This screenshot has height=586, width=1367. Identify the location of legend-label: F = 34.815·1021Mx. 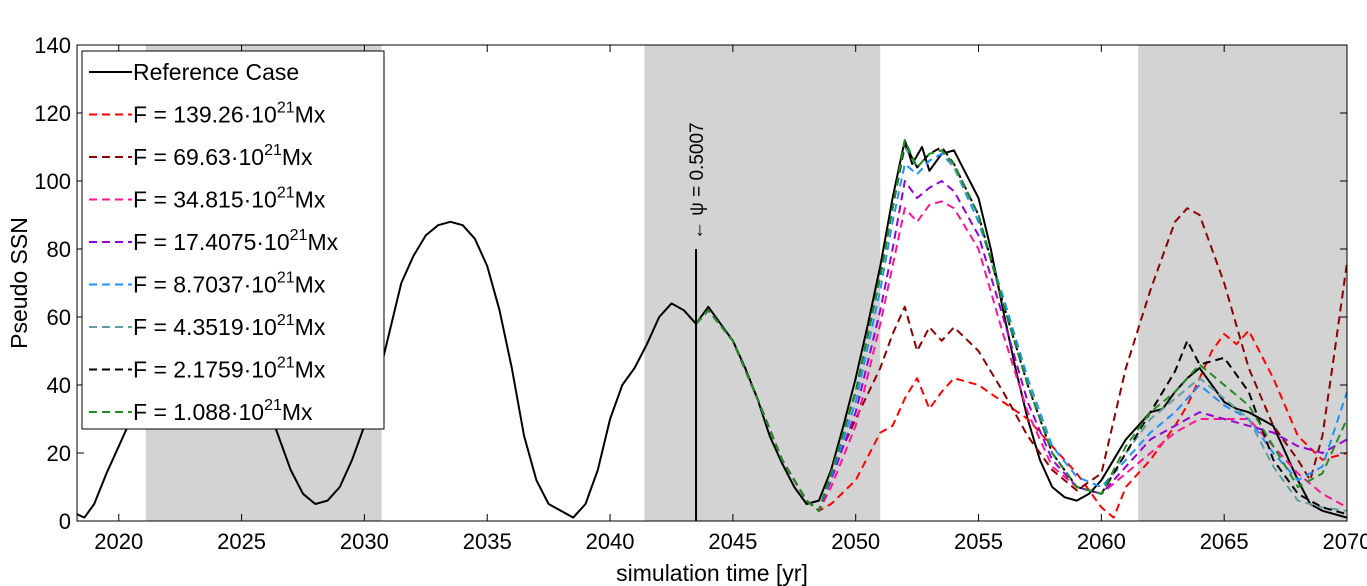
(229, 199).